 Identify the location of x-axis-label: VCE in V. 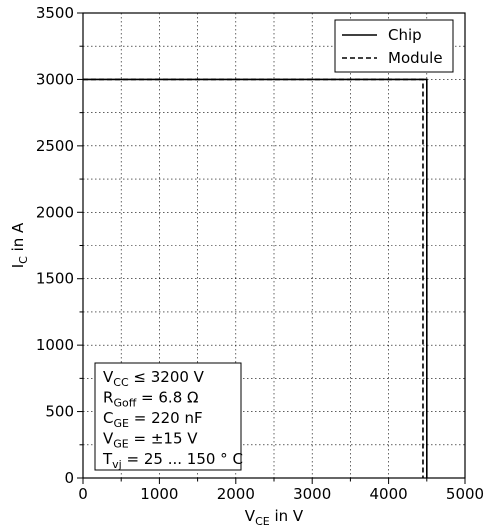
(274, 516).